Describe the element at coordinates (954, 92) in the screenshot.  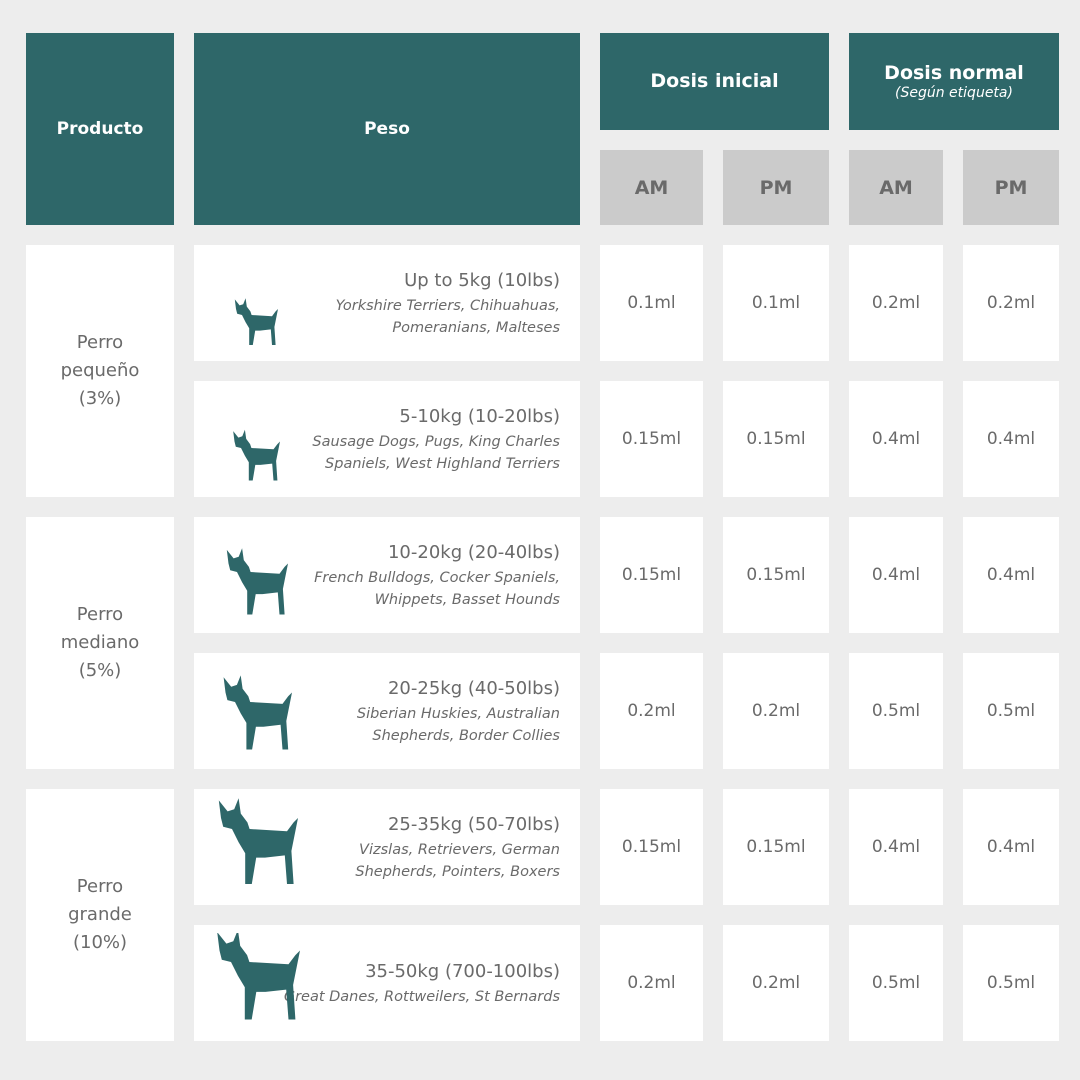
I see `dosis-normal-subtitle: (Según etiqueta)` at that location.